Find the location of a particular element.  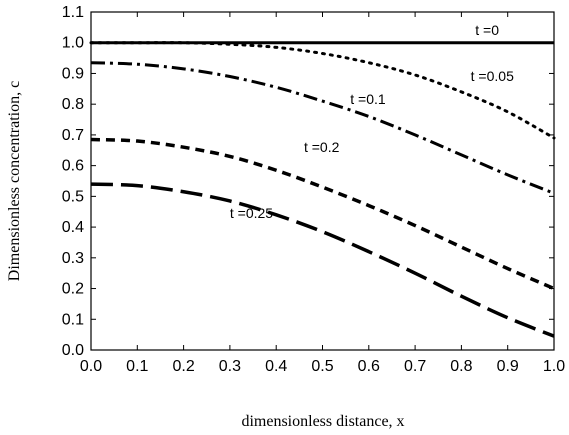

y-tick-label: 0.6 is located at coordinates (73, 166).